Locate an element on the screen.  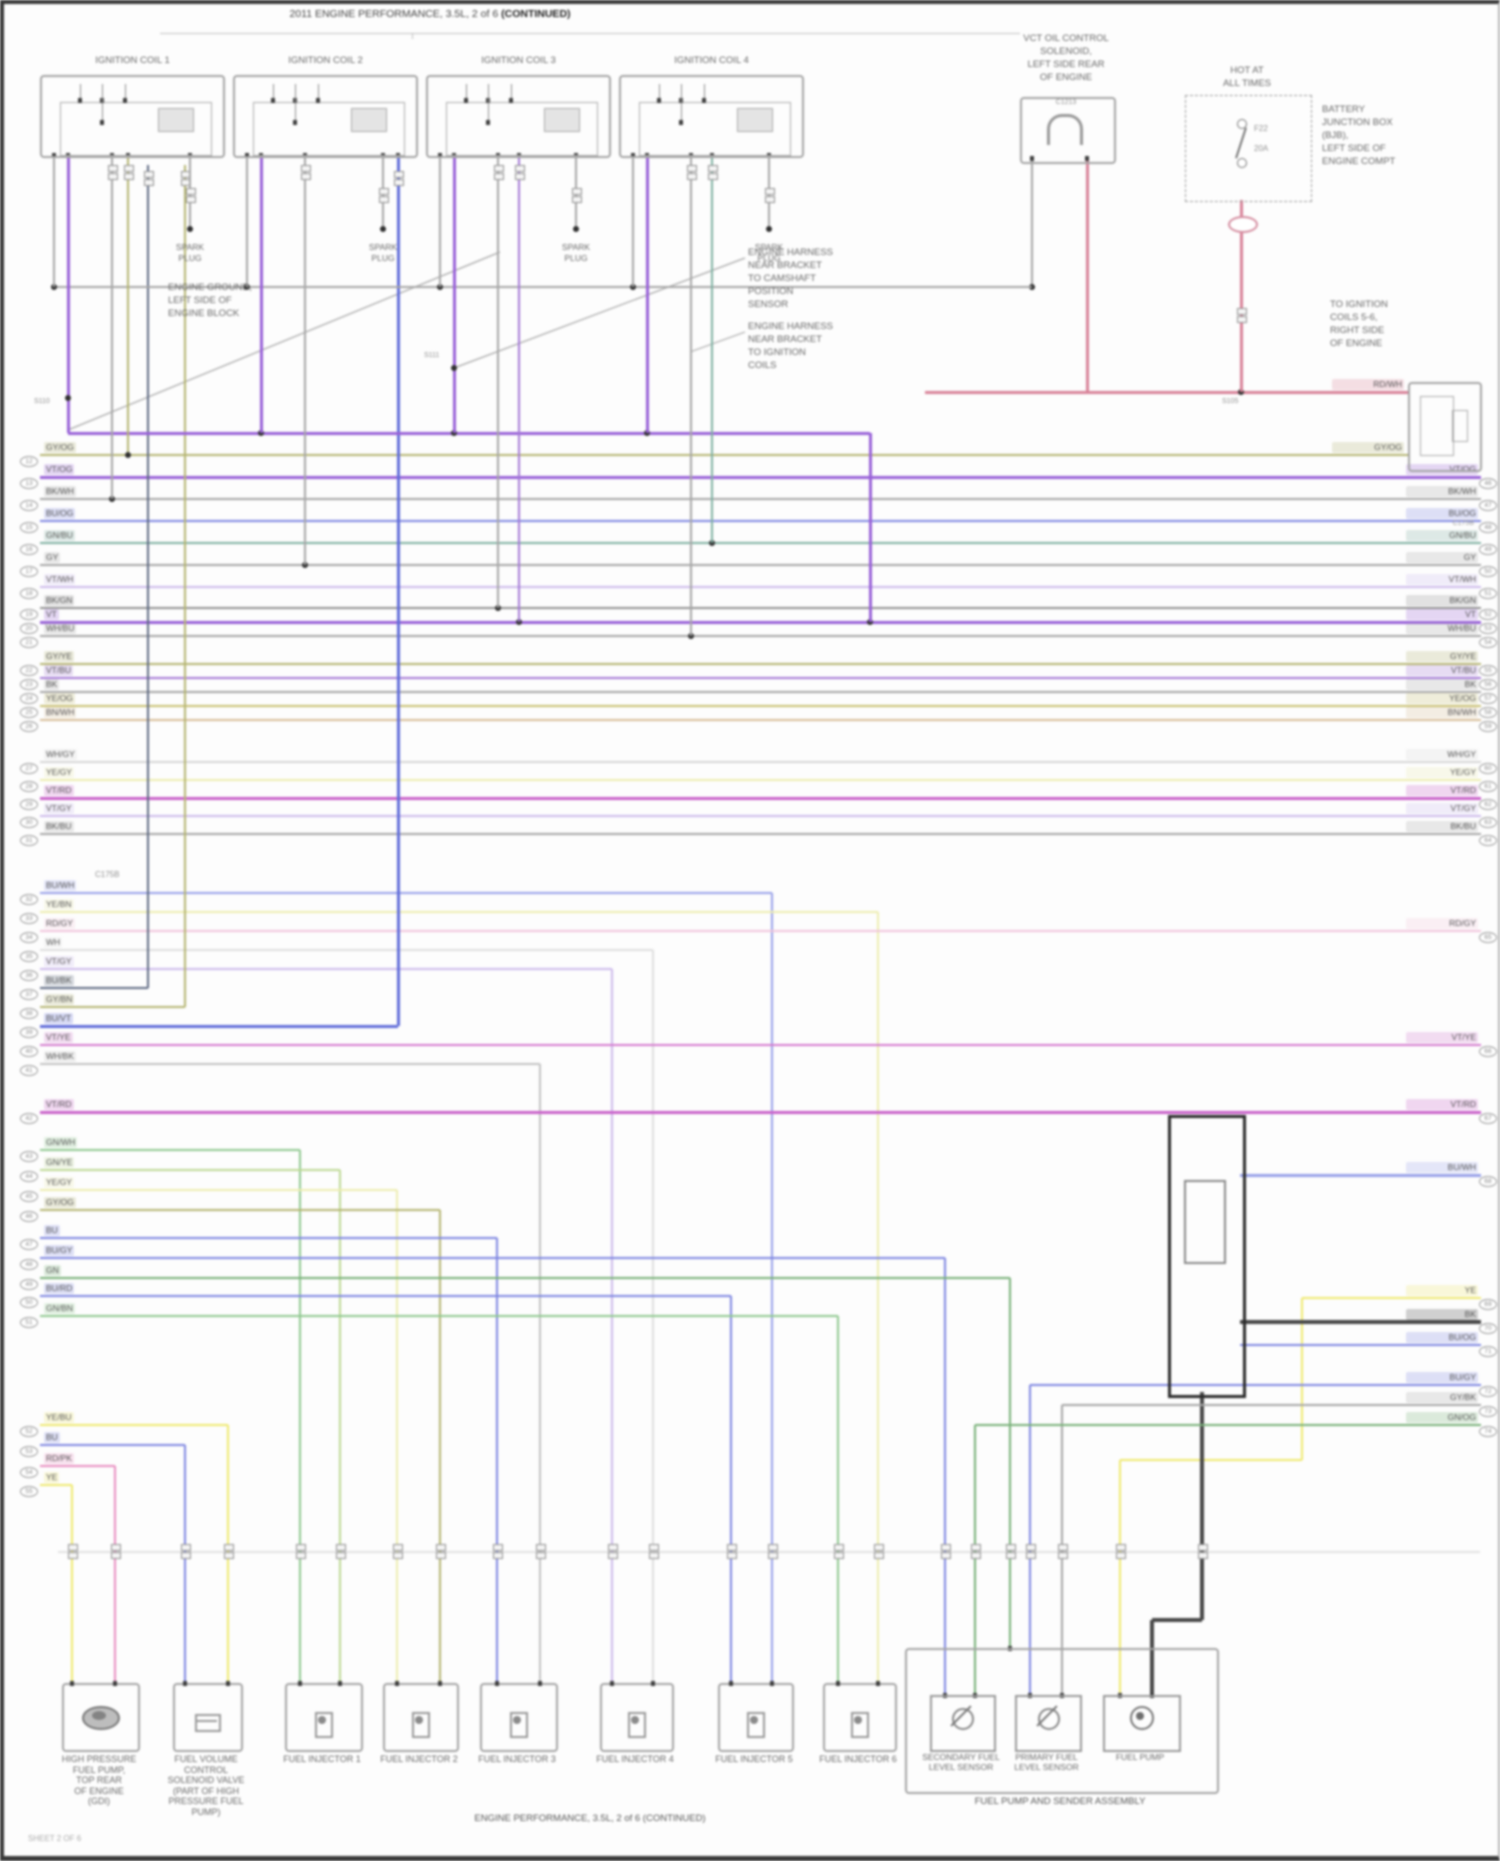
pin-oval-right: 47 is located at coordinates (1488, 505).